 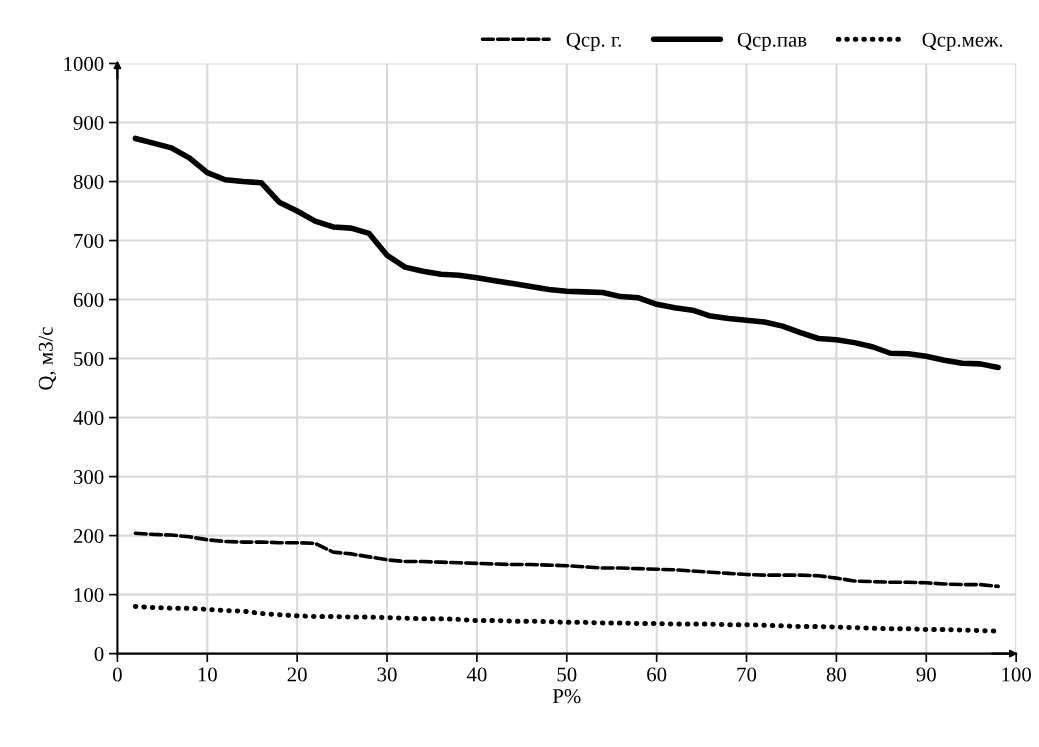 I want to click on x-tick-label: 70, so click(x=747, y=674).